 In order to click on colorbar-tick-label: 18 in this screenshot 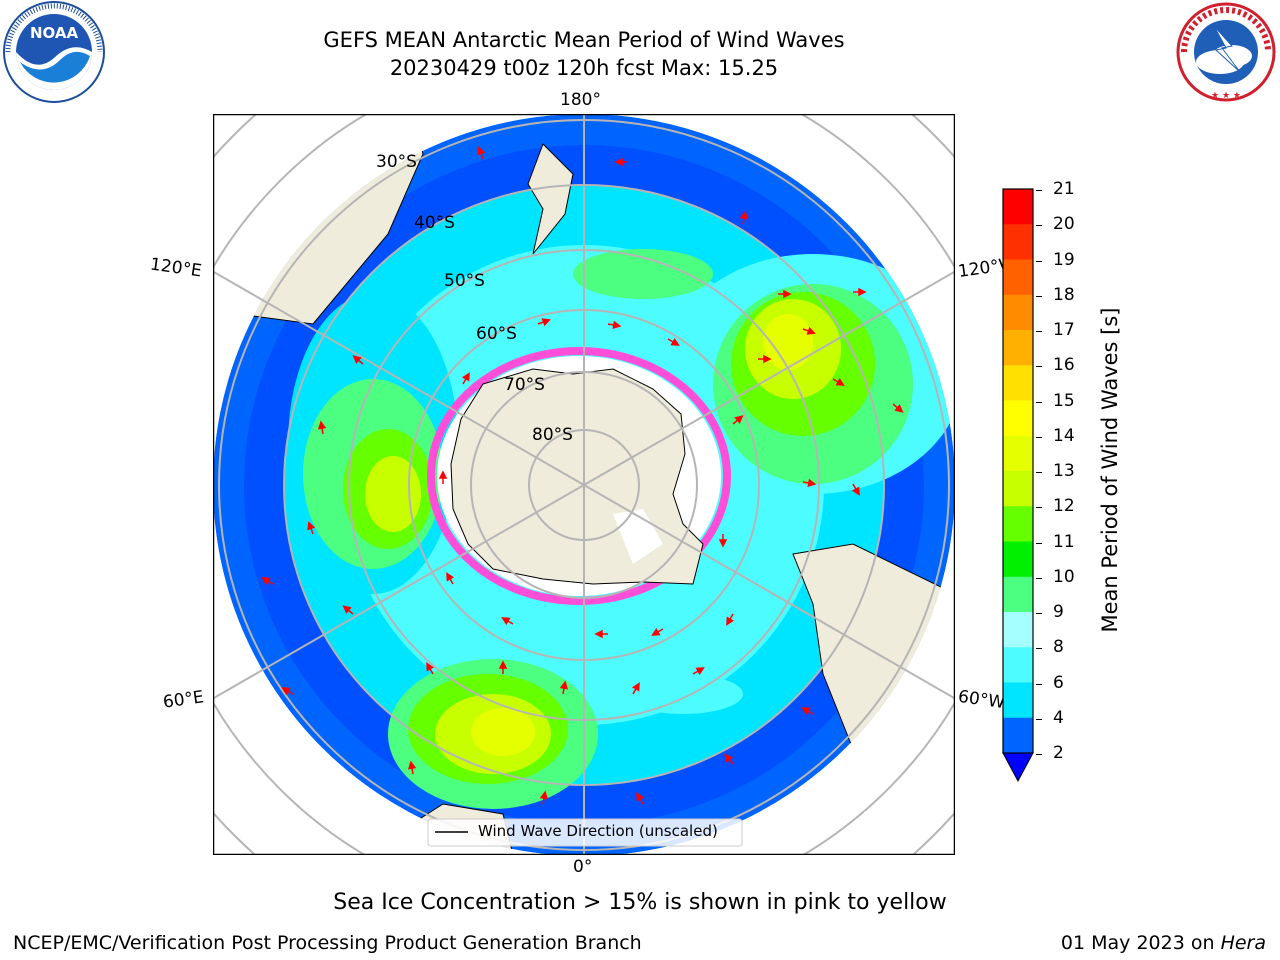, I will do `click(1064, 294)`.